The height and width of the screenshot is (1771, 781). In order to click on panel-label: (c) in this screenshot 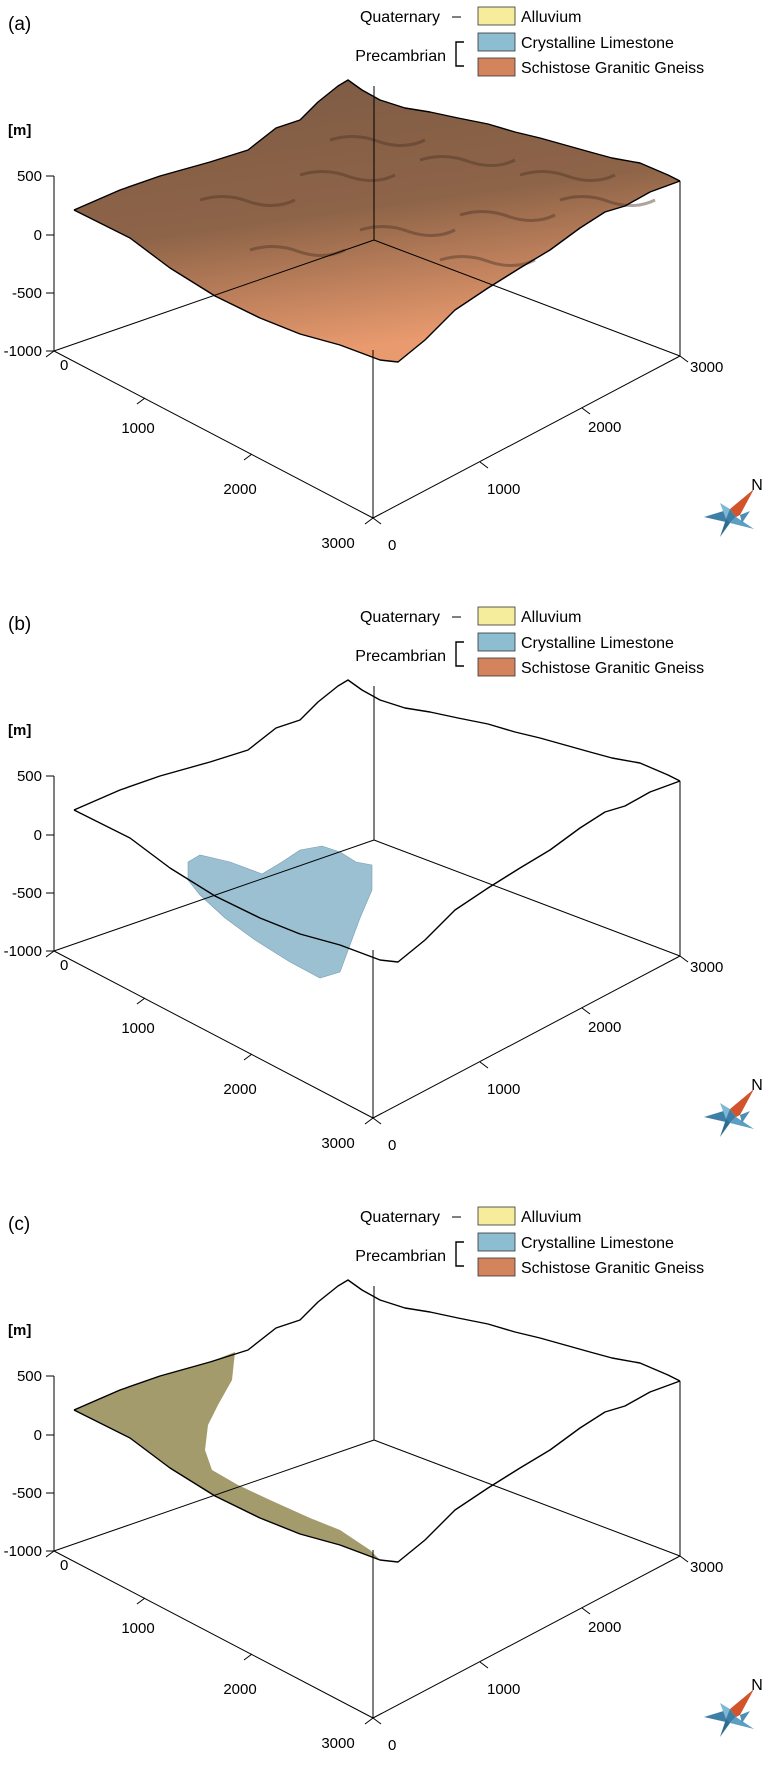, I will do `click(19, 1224)`.